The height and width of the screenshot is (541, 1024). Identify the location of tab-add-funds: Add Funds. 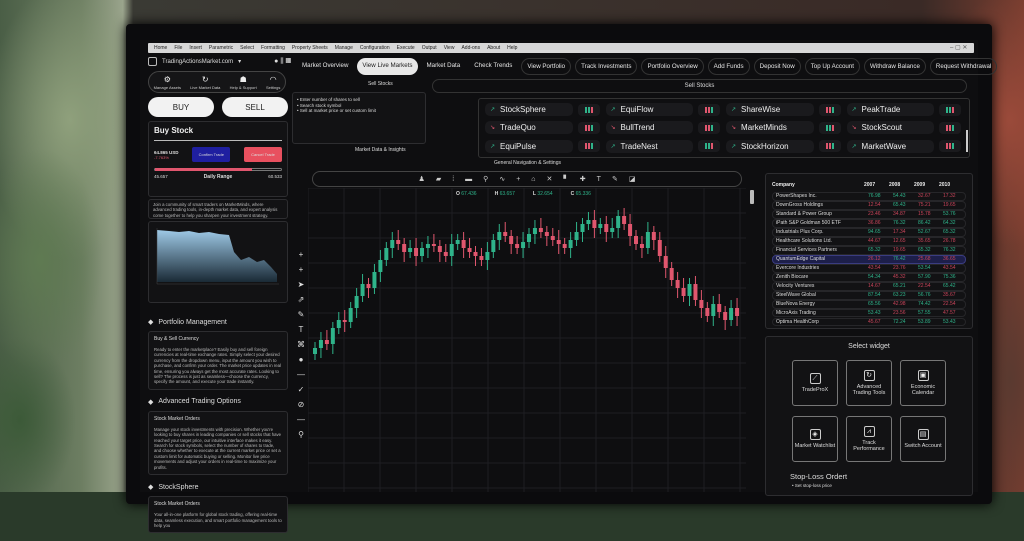
(728, 66).